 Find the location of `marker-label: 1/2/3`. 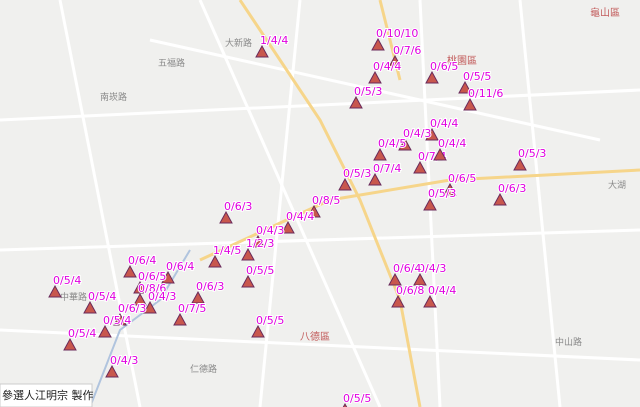

marker-label: 1/2/3 is located at coordinates (260, 243).